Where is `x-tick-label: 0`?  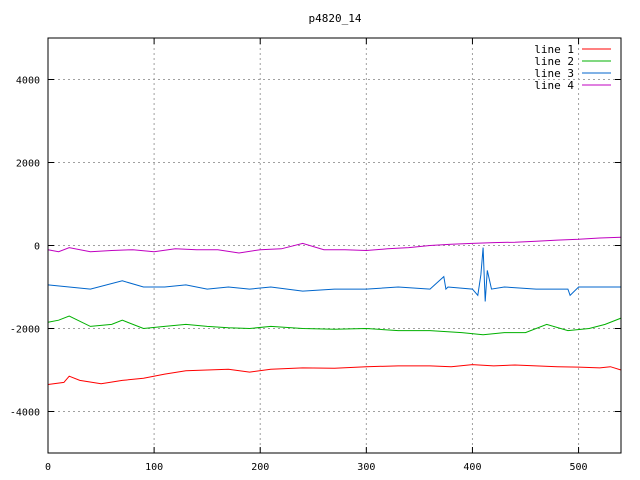
x-tick-label: 0 is located at coordinates (48, 467).